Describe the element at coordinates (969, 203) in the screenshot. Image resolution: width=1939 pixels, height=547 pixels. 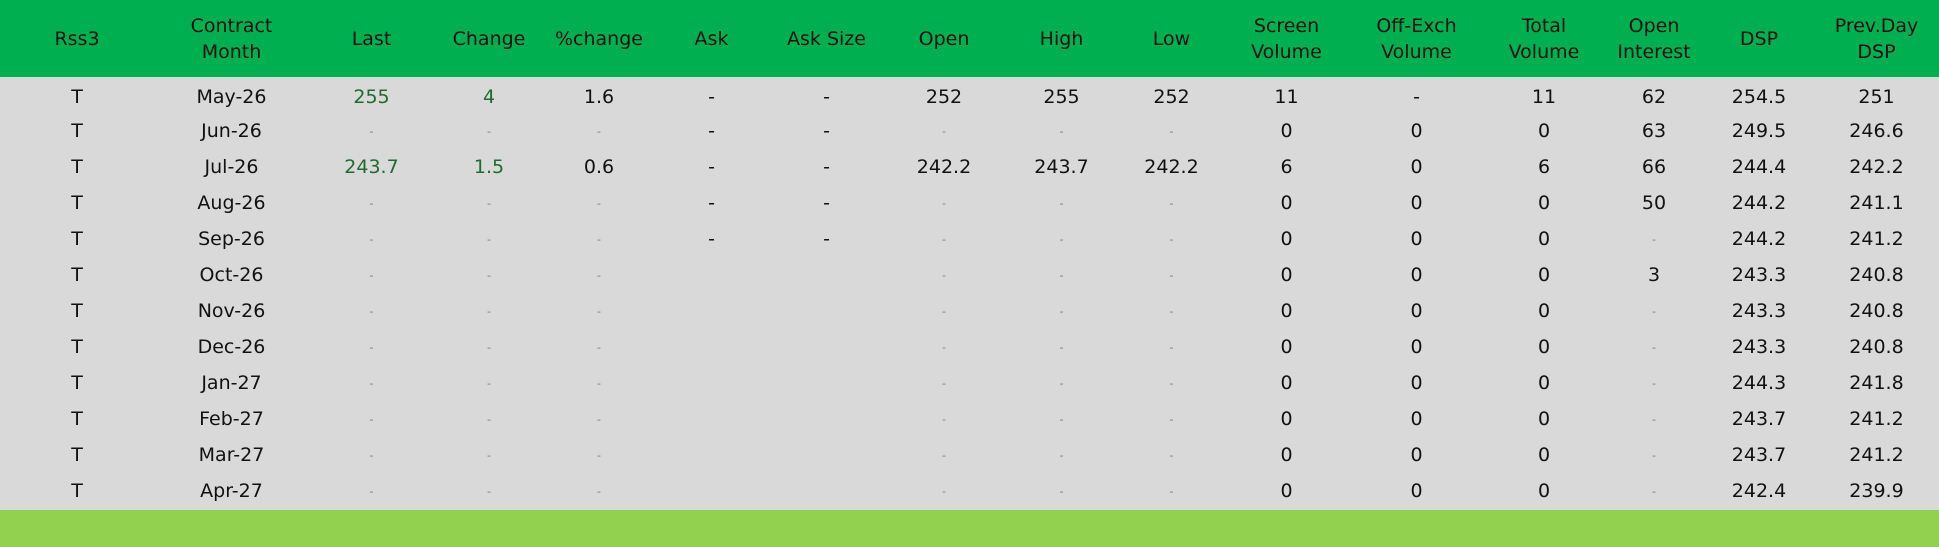
I see `table-row: T Aug-26 - - - - - - - - 0 0 0 50 244.2 241.1` at that location.